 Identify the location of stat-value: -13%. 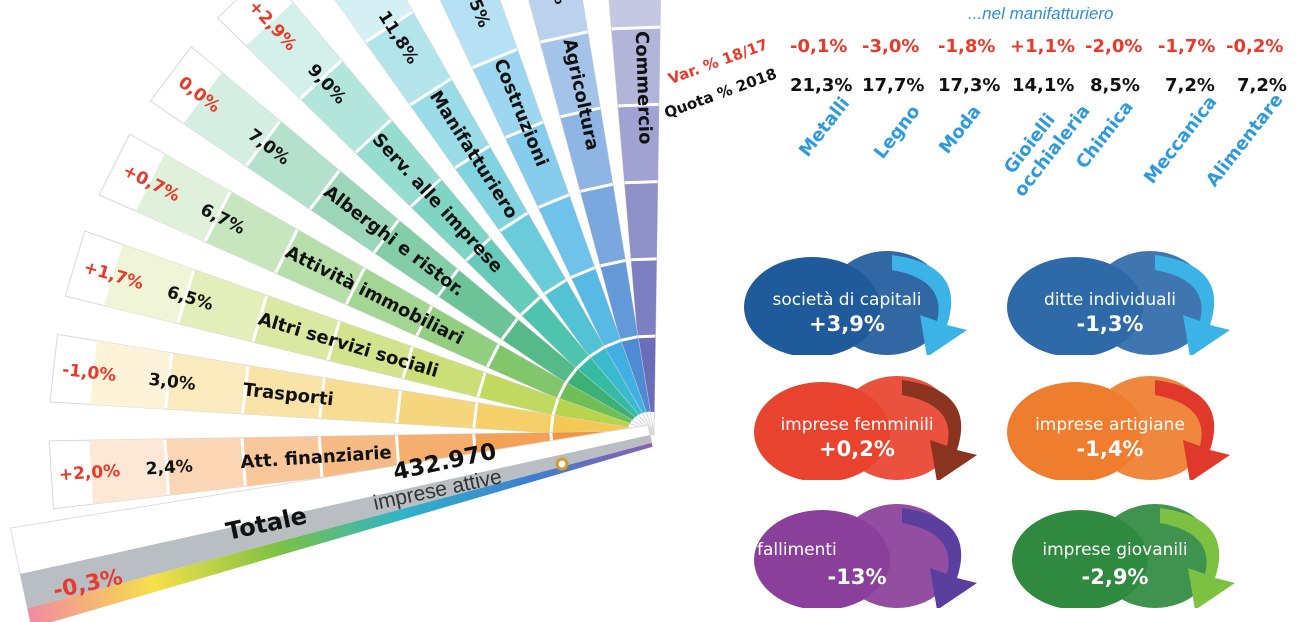
(857, 577).